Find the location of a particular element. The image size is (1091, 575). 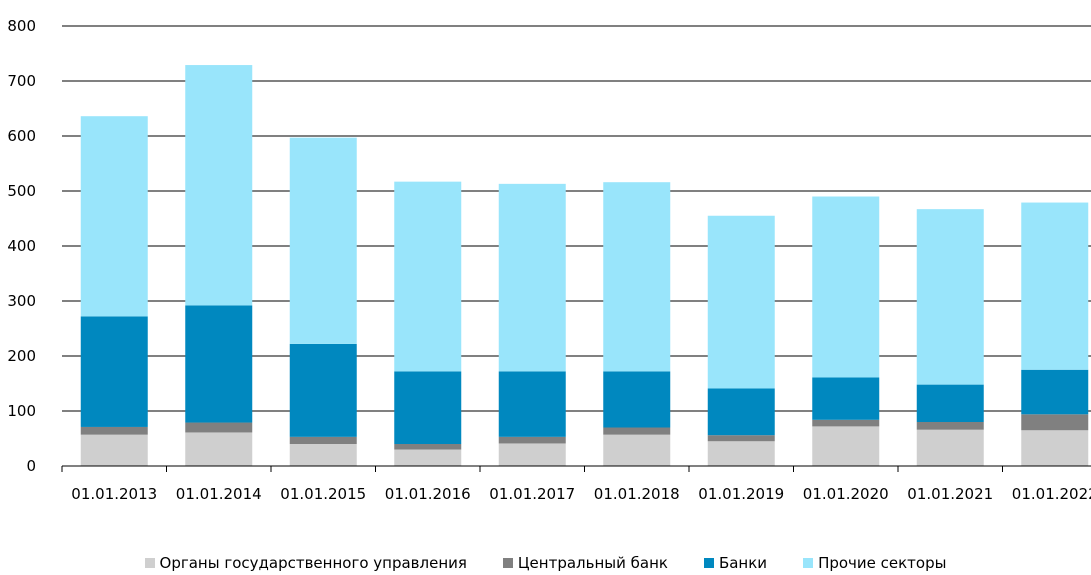

legend-label-central-bank: Центральный банк is located at coordinates (592, 563).